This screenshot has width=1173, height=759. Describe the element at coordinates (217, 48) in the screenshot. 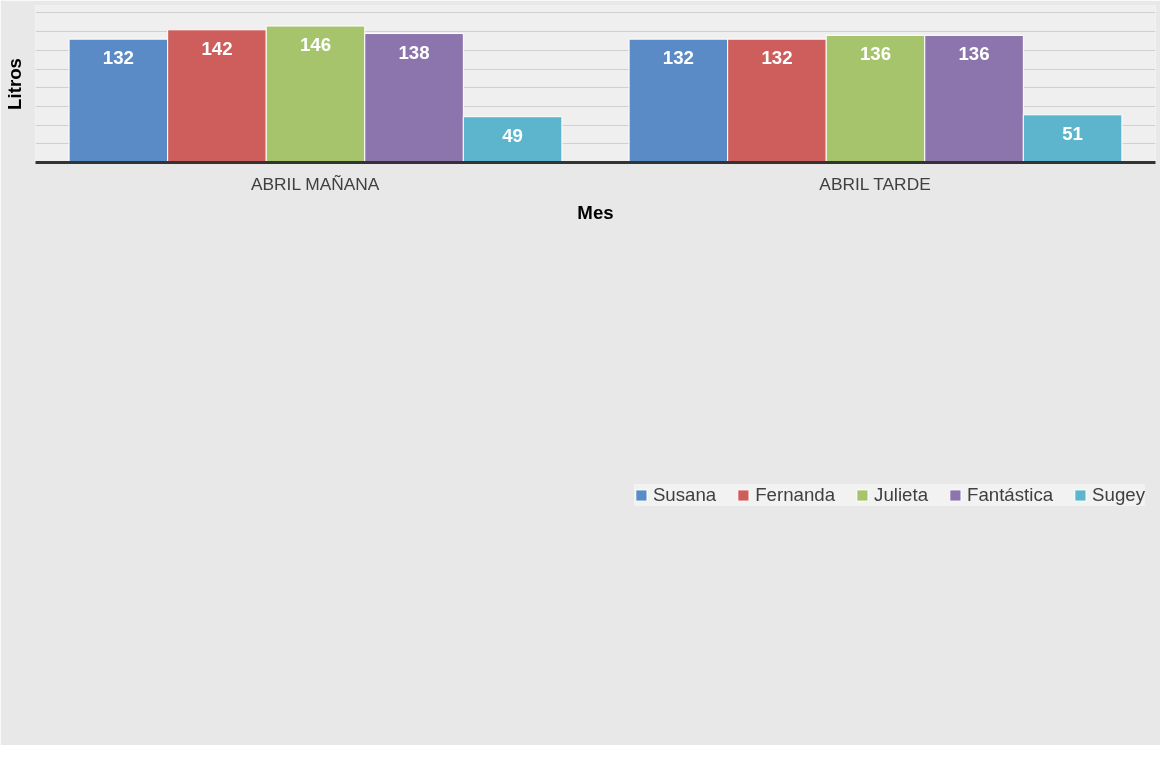

I see `data-label: 142` at that location.